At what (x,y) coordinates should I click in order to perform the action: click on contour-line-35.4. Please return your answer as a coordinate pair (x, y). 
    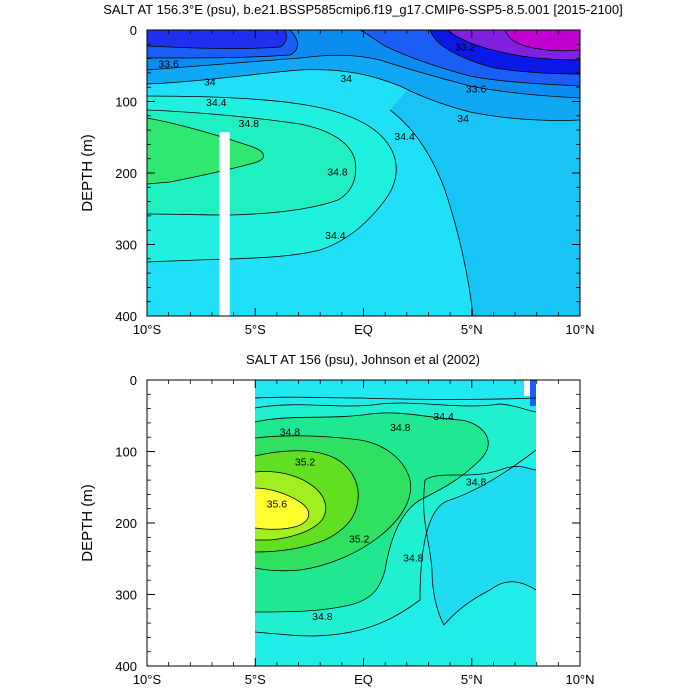
    Looking at the image, I should click on (290, 506).